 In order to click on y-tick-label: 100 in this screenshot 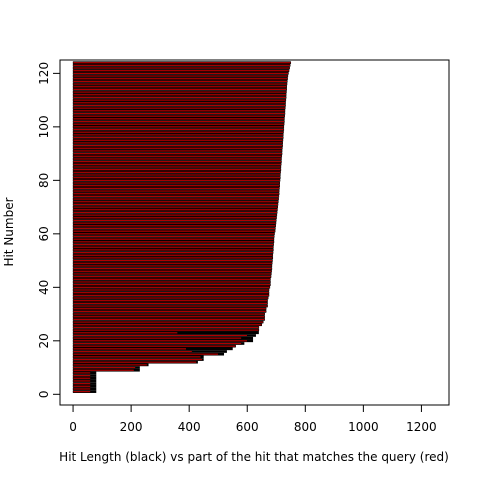, I will do `click(44, 126)`.